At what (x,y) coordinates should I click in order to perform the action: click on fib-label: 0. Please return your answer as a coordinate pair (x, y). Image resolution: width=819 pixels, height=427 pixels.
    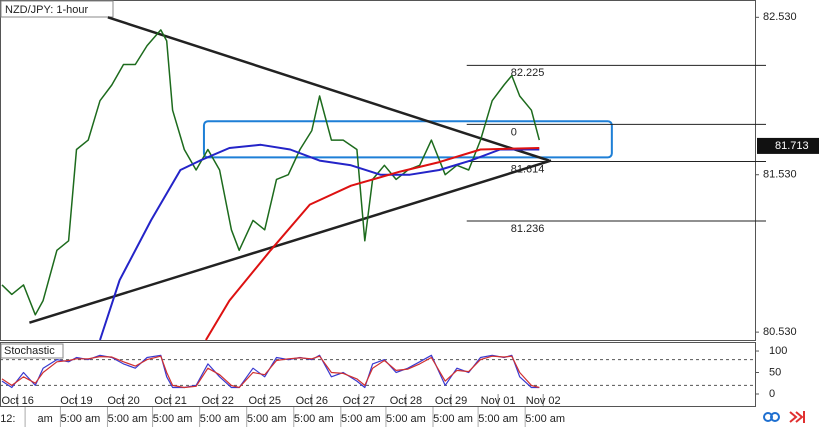
    Looking at the image, I should click on (514, 132).